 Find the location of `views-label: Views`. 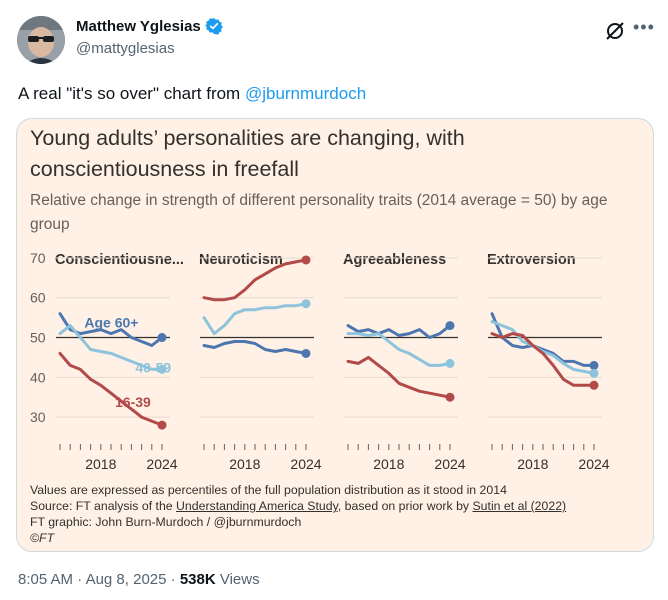

views-label: Views is located at coordinates (239, 579).